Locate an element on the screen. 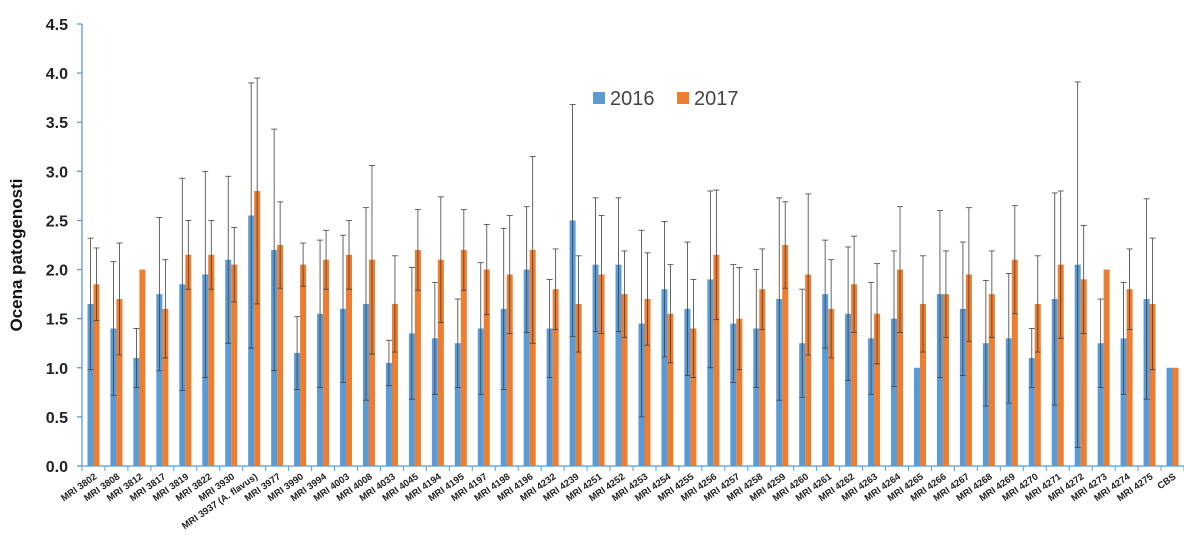 This screenshot has width=1184, height=559. y-tick-label: 1.0 is located at coordinates (57, 369).